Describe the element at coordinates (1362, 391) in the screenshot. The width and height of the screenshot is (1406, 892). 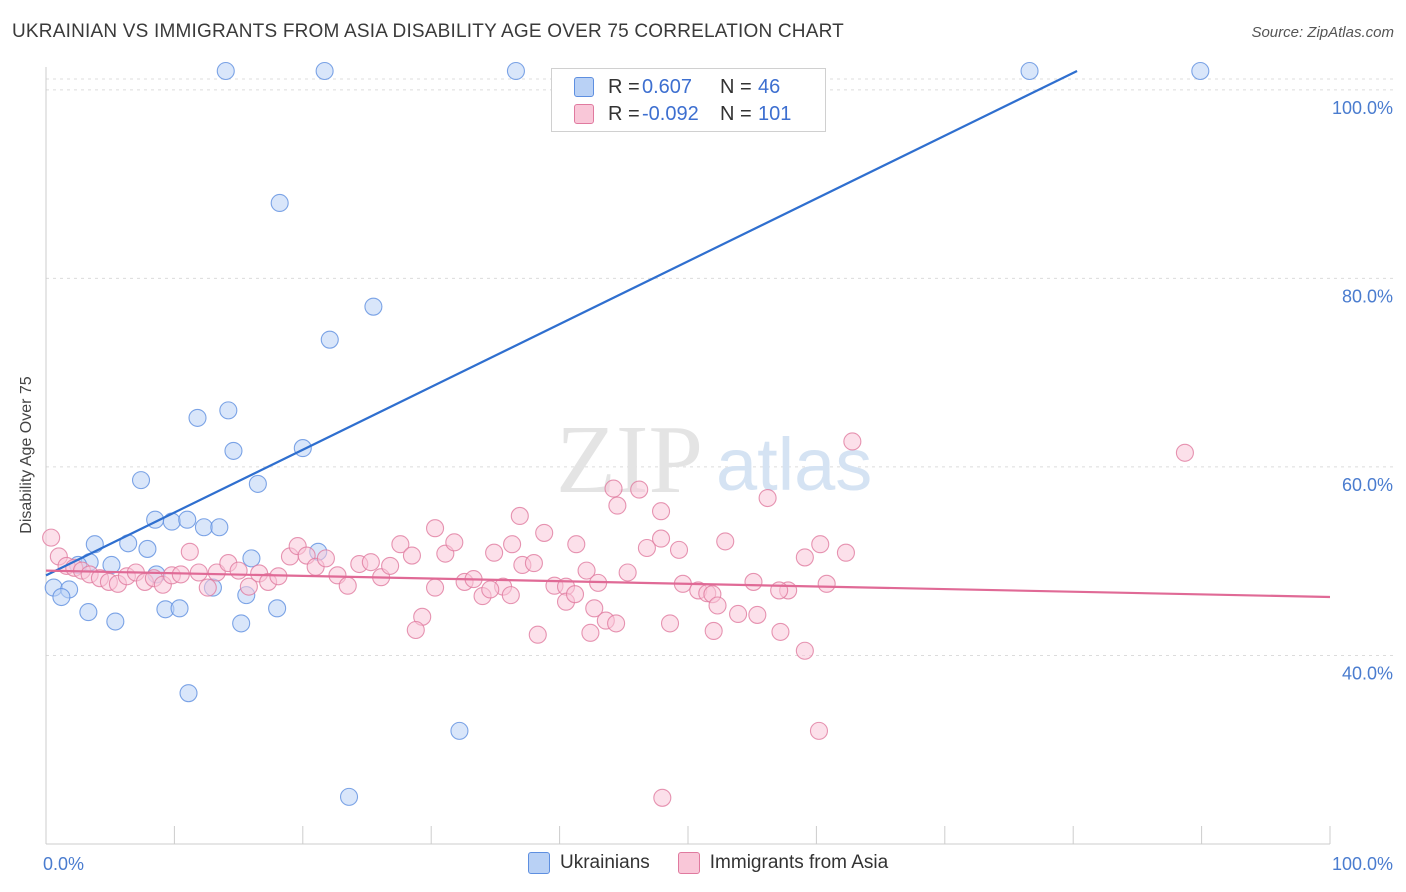
I see `y-tick-labels: 40.0% 60.0% 80.0% 100.0%` at that location.